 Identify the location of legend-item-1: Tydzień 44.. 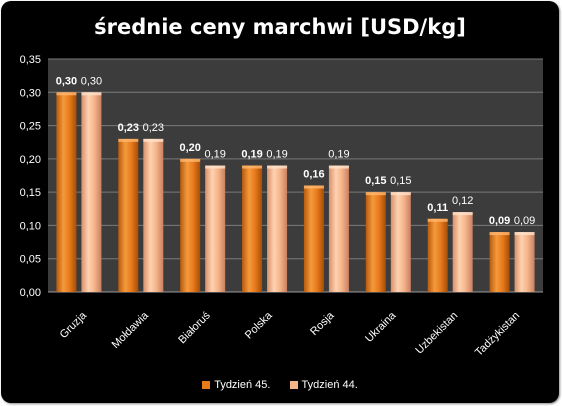
(323, 385).